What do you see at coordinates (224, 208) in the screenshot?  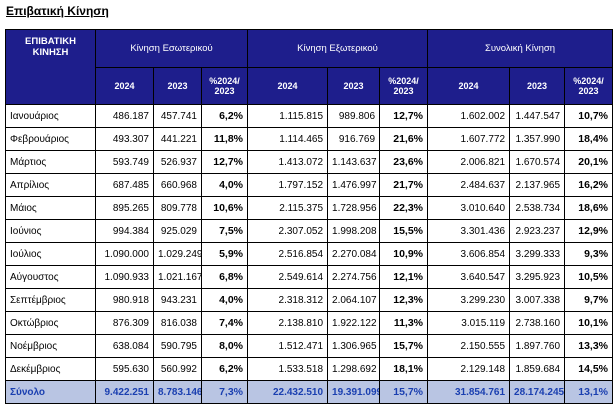 I see `cell: 10,6%` at bounding box center [224, 208].